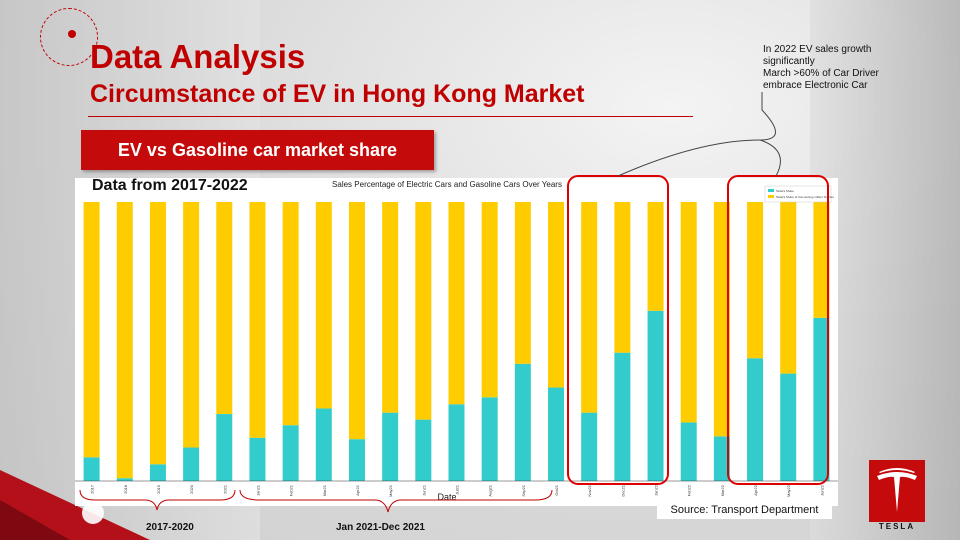  Describe the element at coordinates (72, 34) in the screenshot. I see `decorative-dot` at that location.